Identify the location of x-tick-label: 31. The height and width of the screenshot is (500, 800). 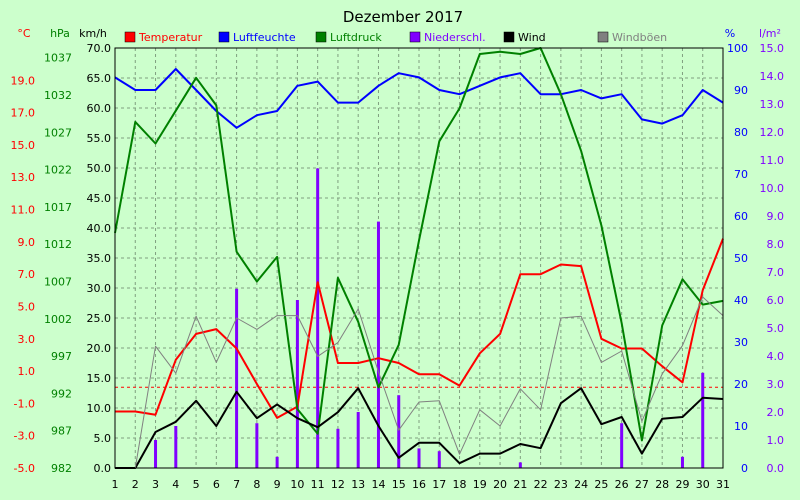
(723, 484).